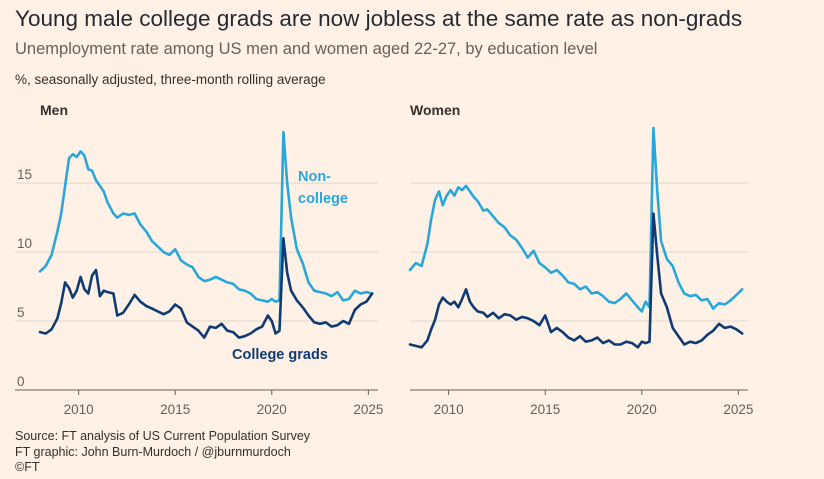 The height and width of the screenshot is (479, 824). What do you see at coordinates (435, 110) in the screenshot?
I see `panel-title-women: Women` at bounding box center [435, 110].